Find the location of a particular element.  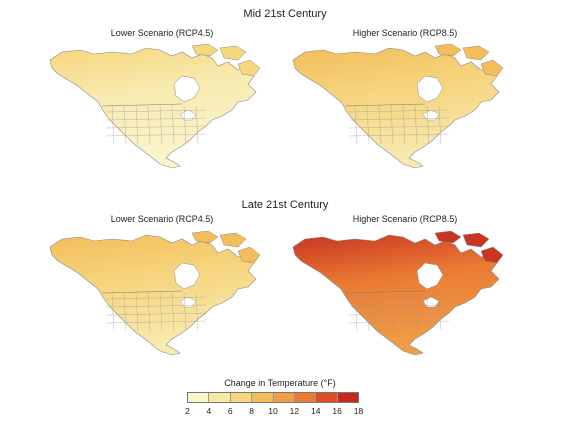

legend-tick-label: 8 is located at coordinates (251, 411).